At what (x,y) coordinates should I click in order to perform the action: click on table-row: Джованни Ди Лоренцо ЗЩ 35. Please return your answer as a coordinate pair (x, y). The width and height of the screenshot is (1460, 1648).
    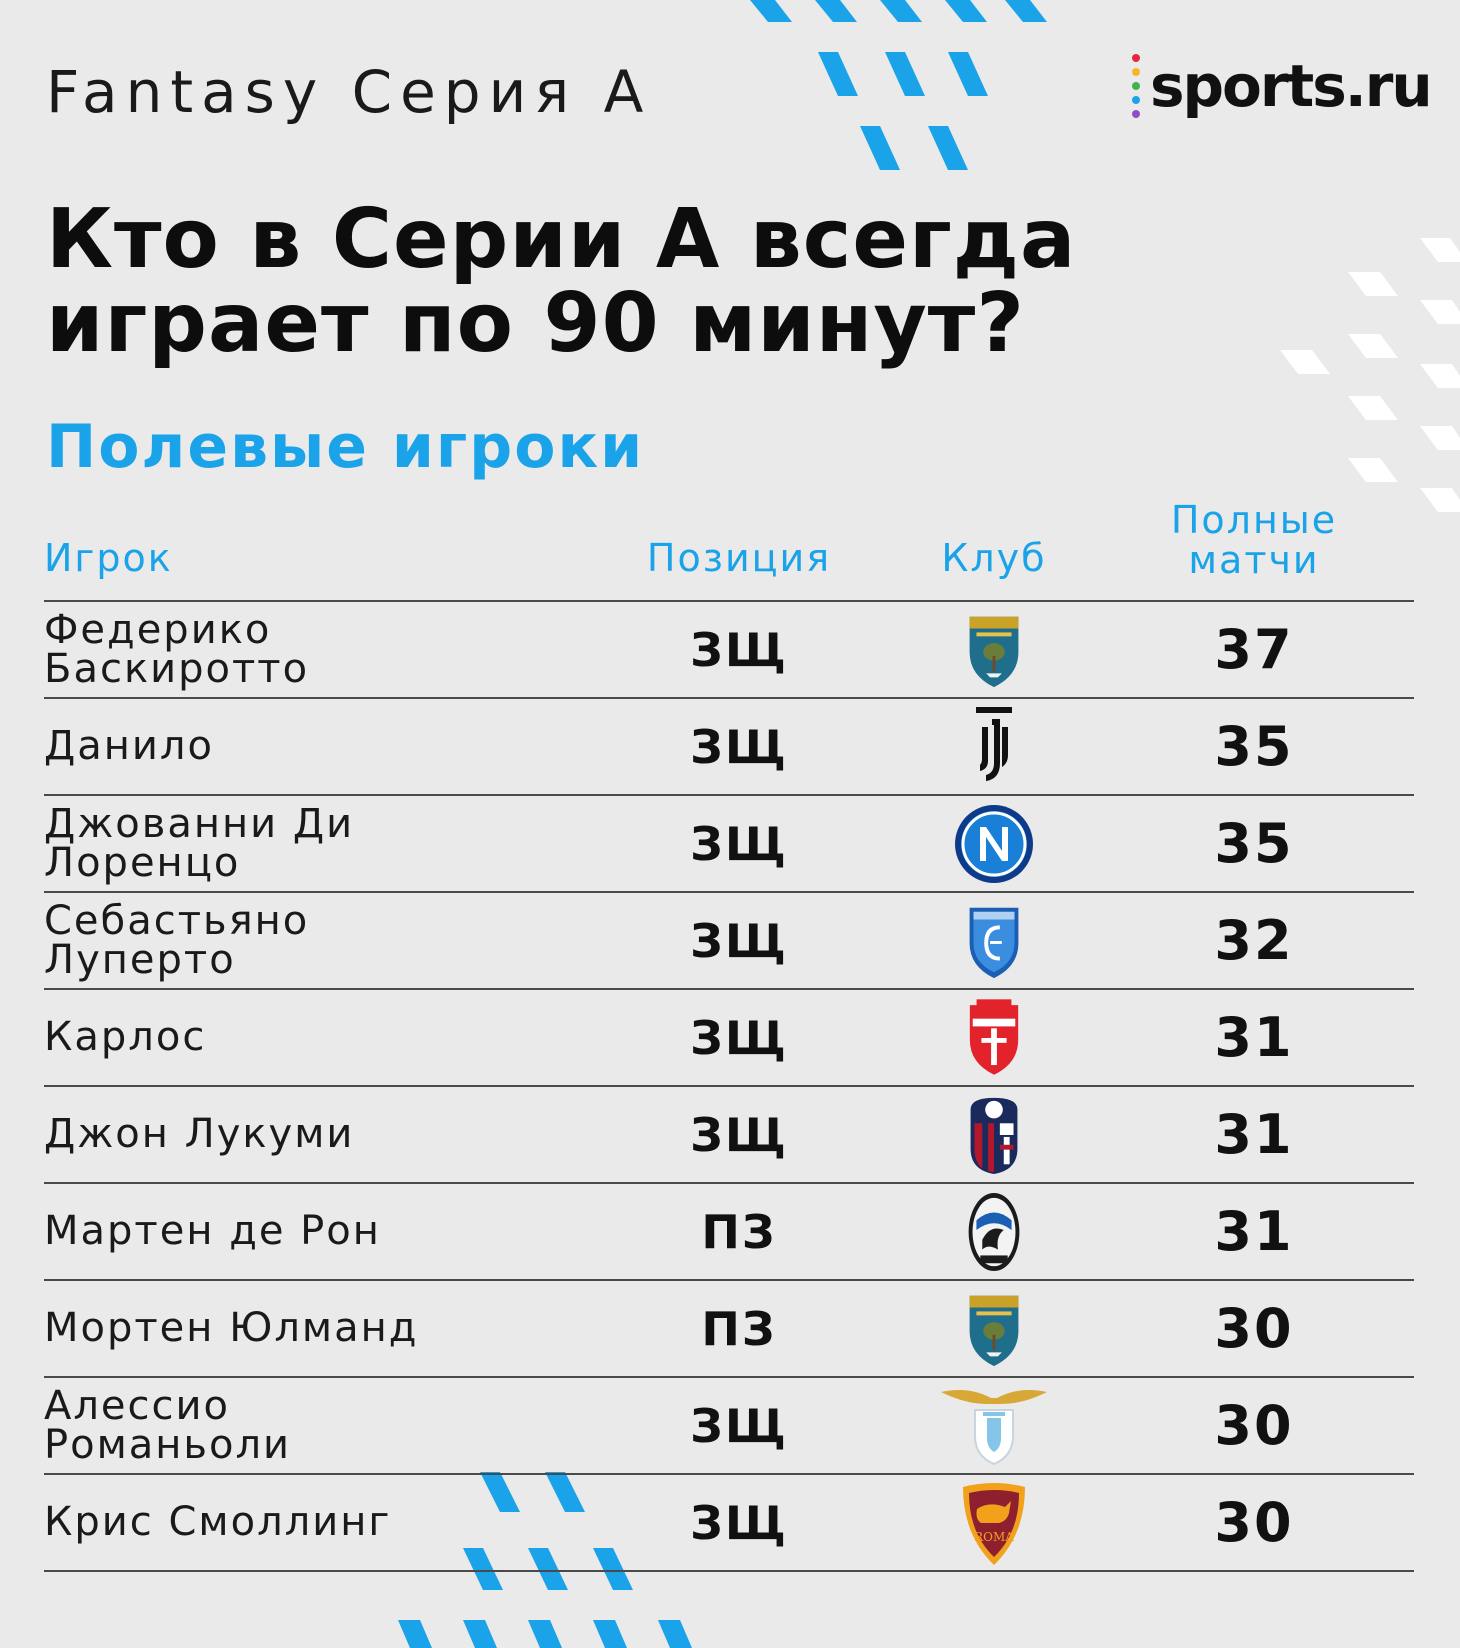
    Looking at the image, I should click on (729, 842).